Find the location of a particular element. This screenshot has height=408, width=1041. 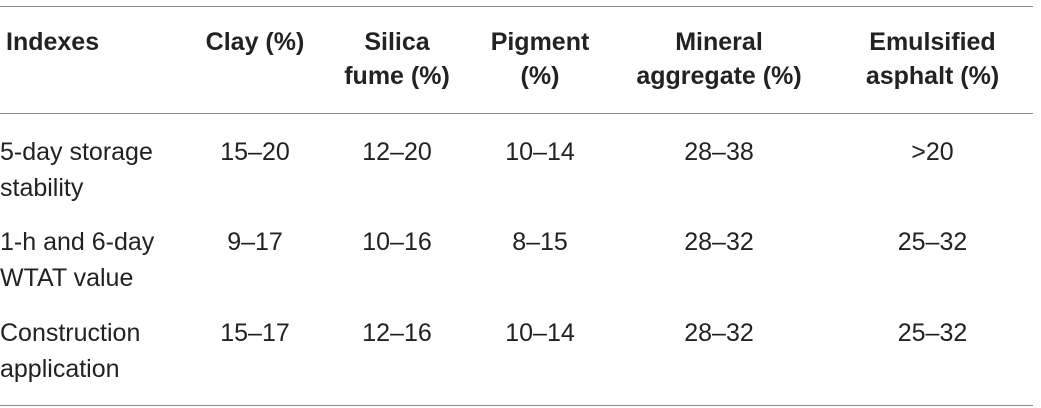

header-emulsified-asphalt: Emulsified asphalt (%) is located at coordinates (932, 59).